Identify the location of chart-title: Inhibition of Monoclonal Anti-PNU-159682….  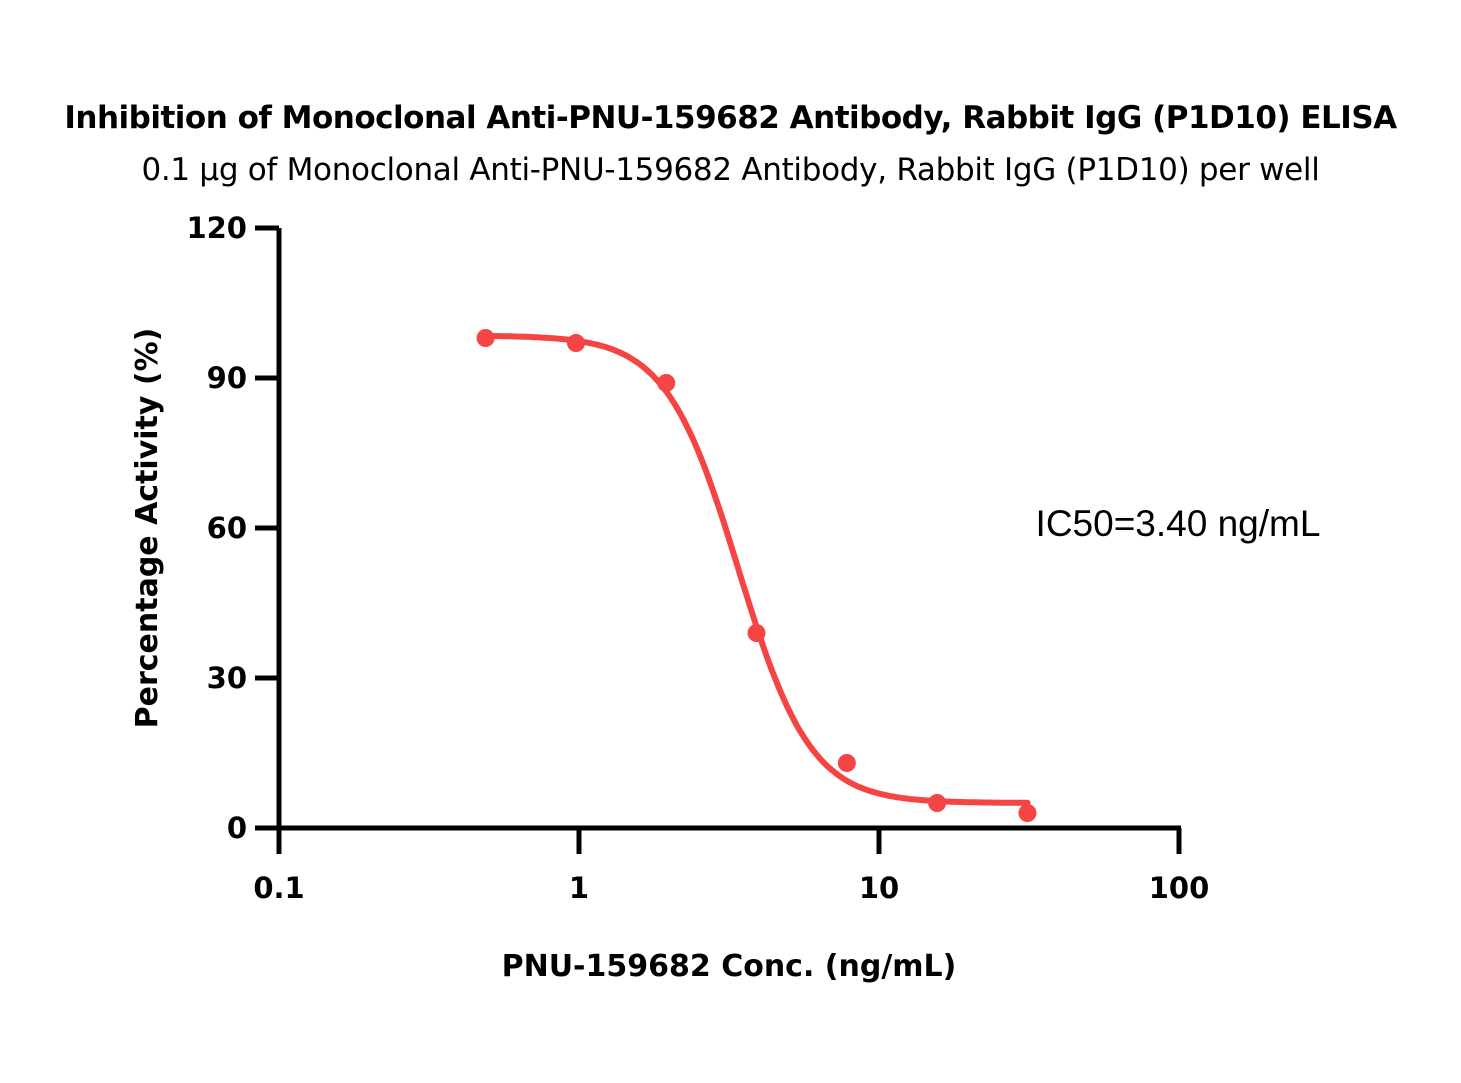
(730, 118).